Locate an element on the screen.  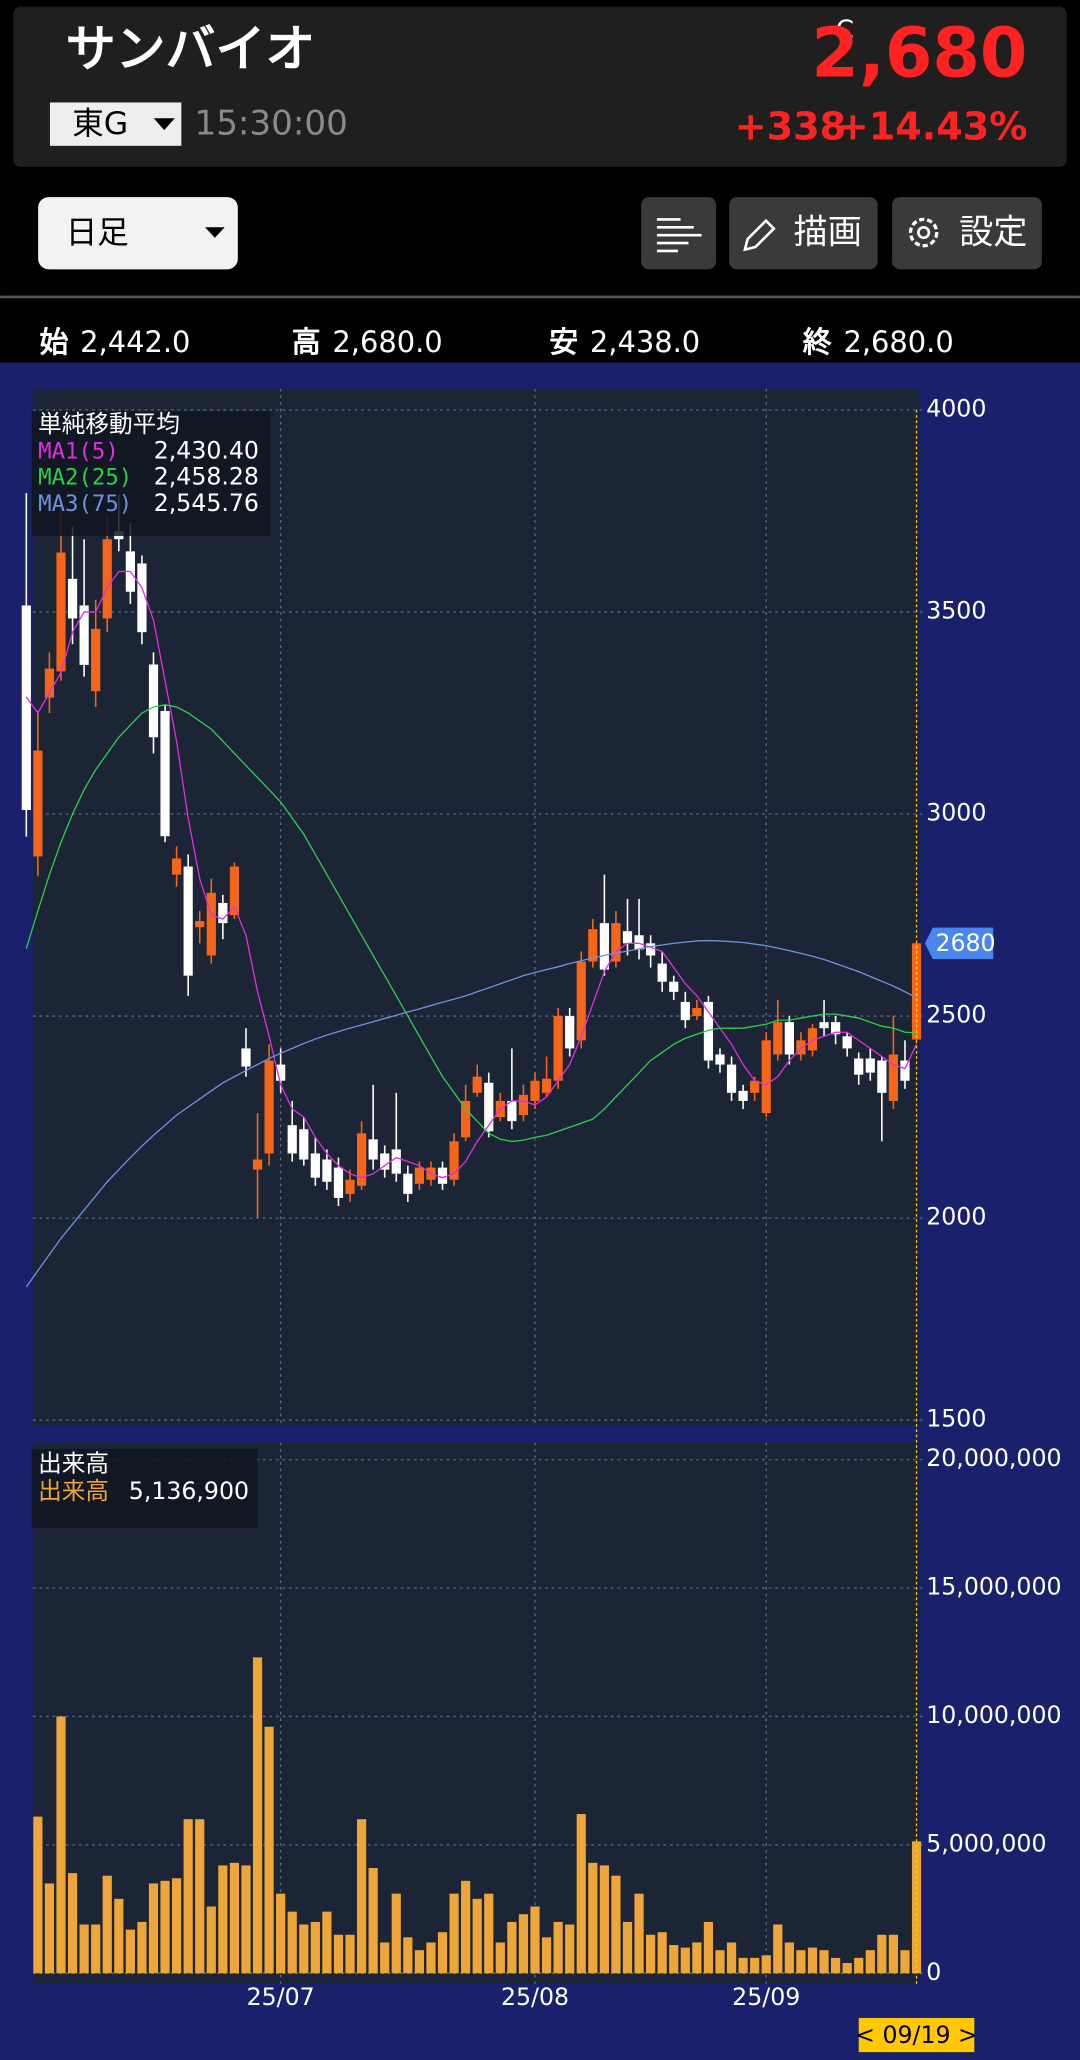
gear-icon is located at coordinates (923, 232).